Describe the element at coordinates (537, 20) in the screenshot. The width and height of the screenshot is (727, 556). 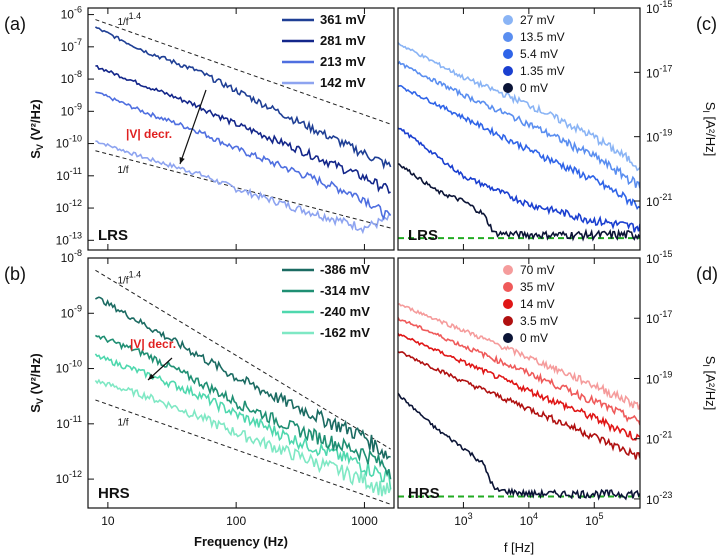
I see `legend-label: 27 mV` at that location.